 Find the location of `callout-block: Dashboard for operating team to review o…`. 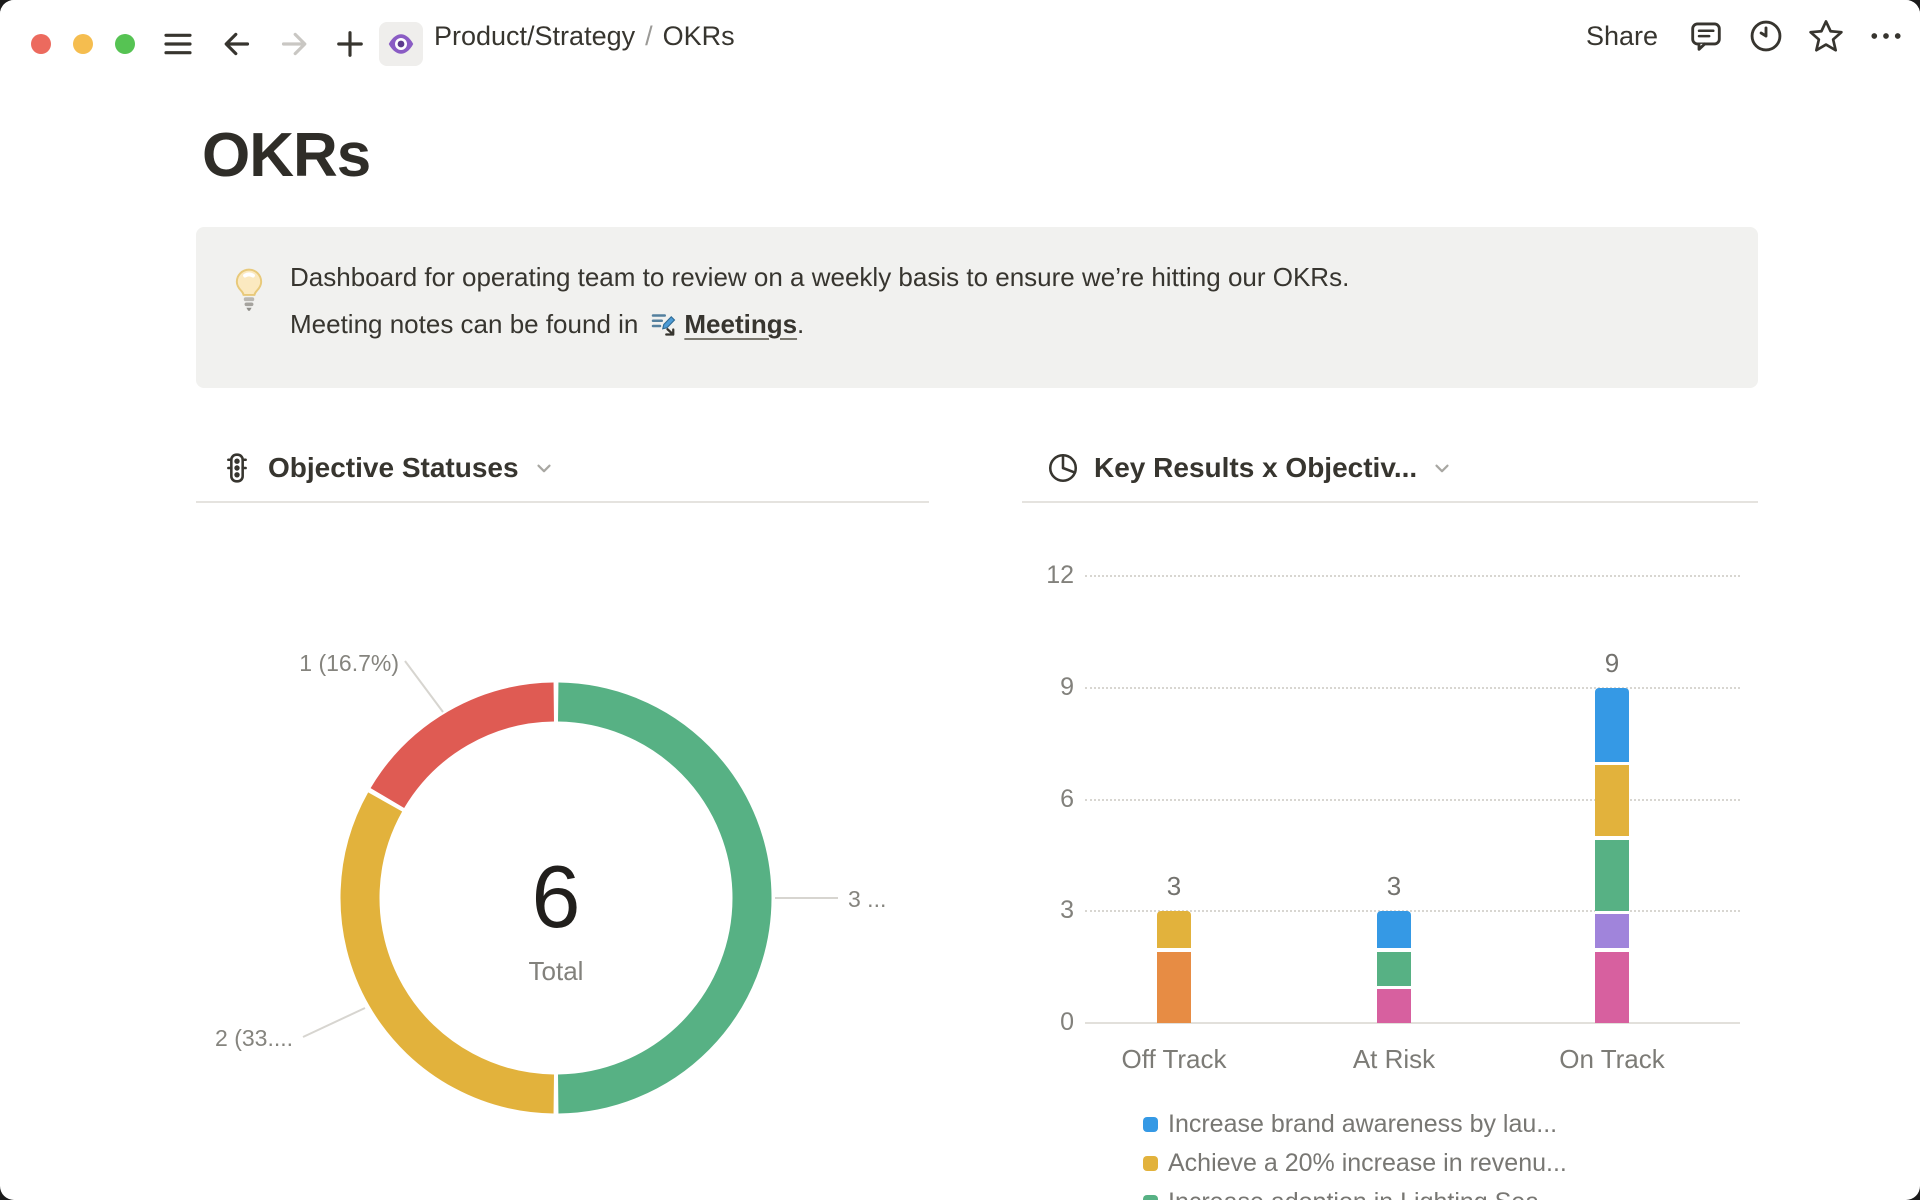

callout-block: Dashboard for operating team to review o… is located at coordinates (977, 307).